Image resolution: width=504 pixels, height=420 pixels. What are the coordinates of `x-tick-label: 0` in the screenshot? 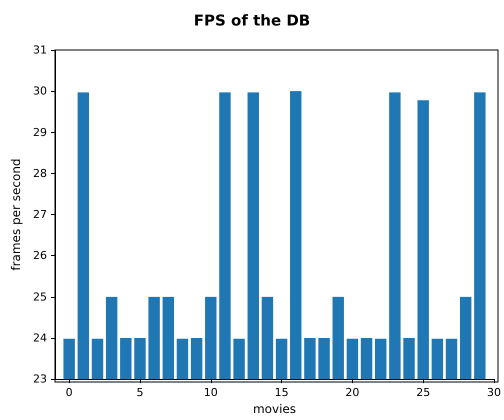 It's located at (69, 393).